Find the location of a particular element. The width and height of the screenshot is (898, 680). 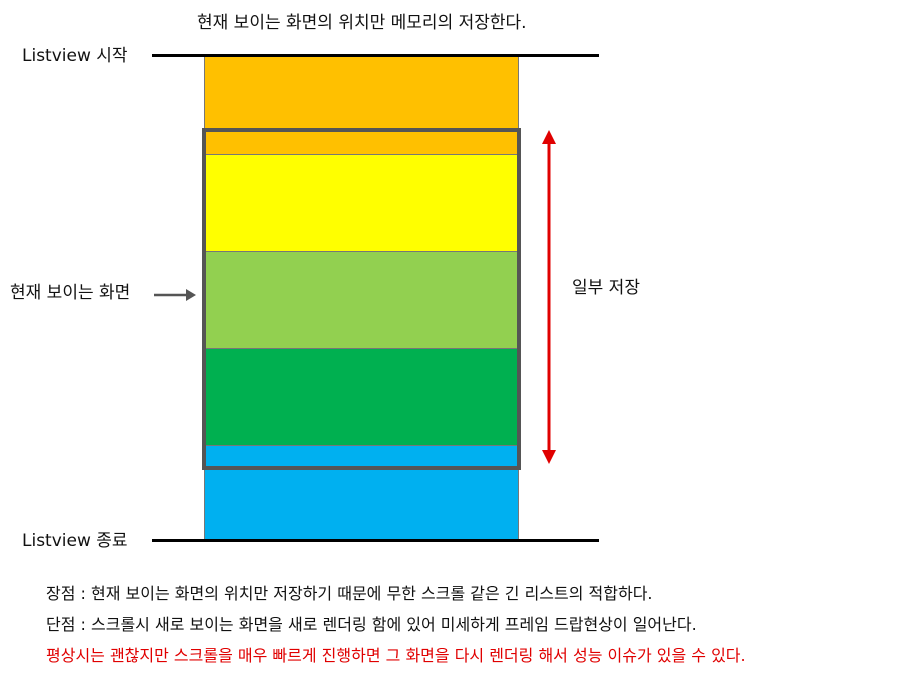

list-item-orange is located at coordinates (361, 105).